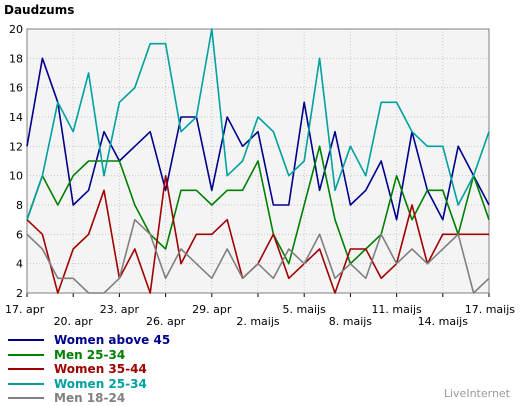 This screenshot has width=520, height=406. I want to click on legend-label: Women 25-34, so click(100, 383).